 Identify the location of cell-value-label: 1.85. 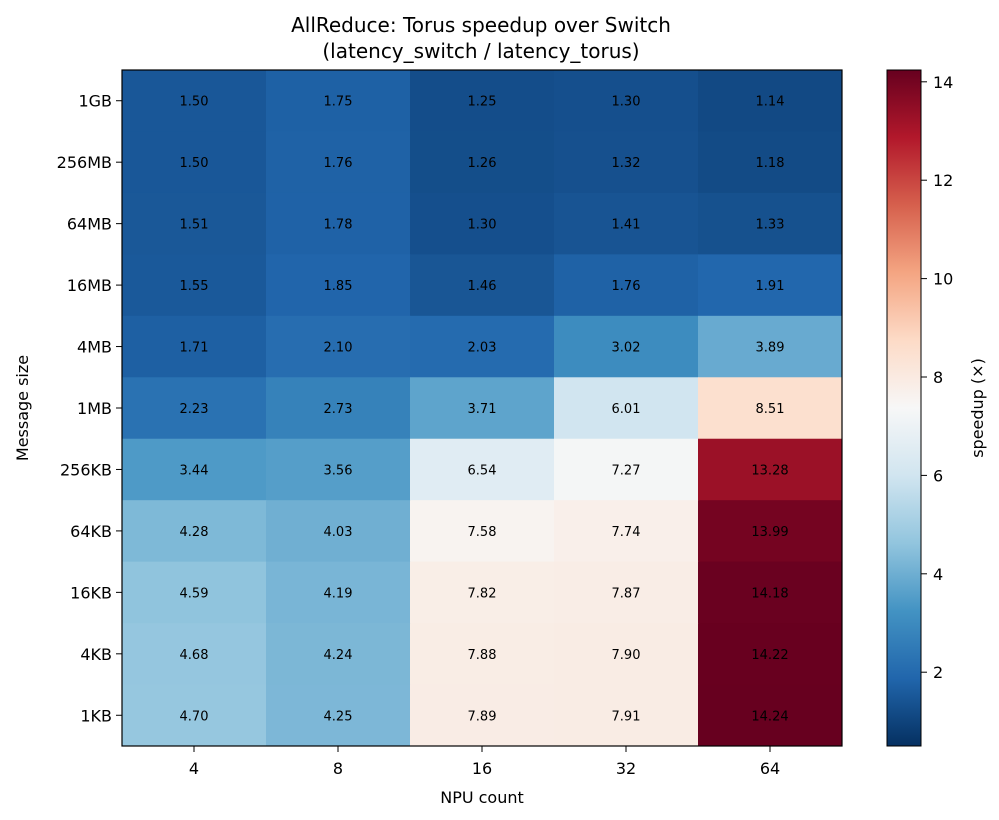
(338, 286).